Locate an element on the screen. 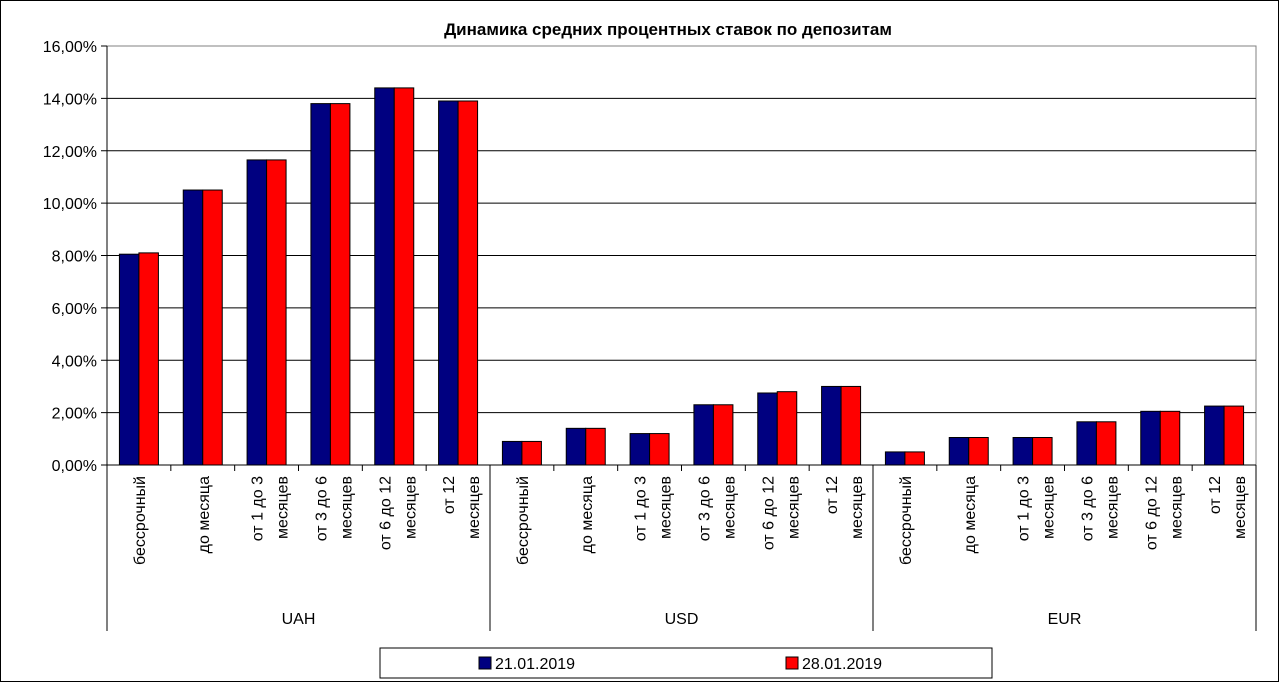 This screenshot has height=683, width=1279. group-label: EUR is located at coordinates (1065, 619).